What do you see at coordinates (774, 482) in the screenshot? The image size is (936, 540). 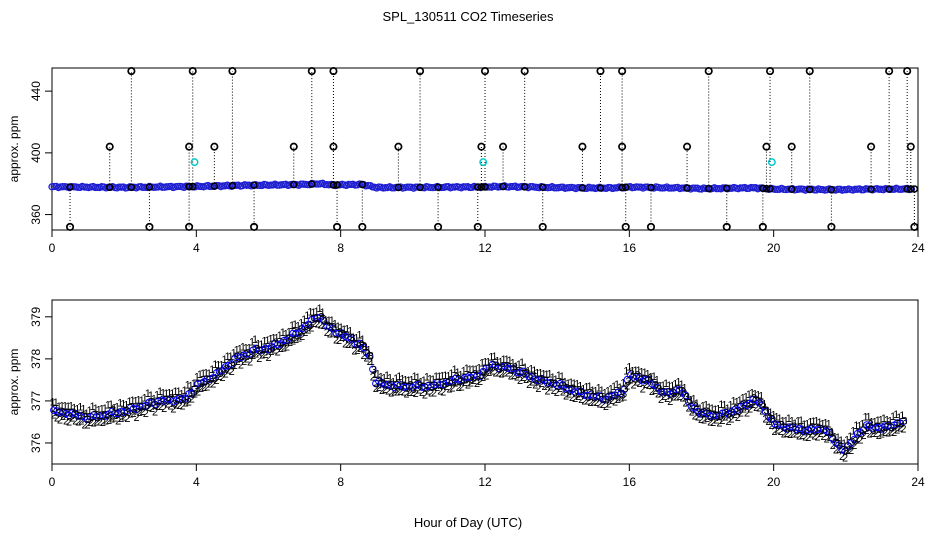 I see `bottom-x-tick-label: 20` at bounding box center [774, 482].